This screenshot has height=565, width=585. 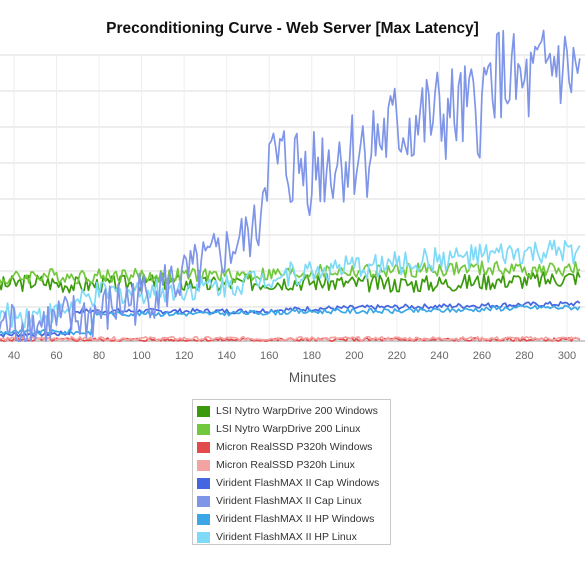 What do you see at coordinates (285, 465) in the screenshot?
I see `legend-label: Micron RealSSD P320h Linux` at bounding box center [285, 465].